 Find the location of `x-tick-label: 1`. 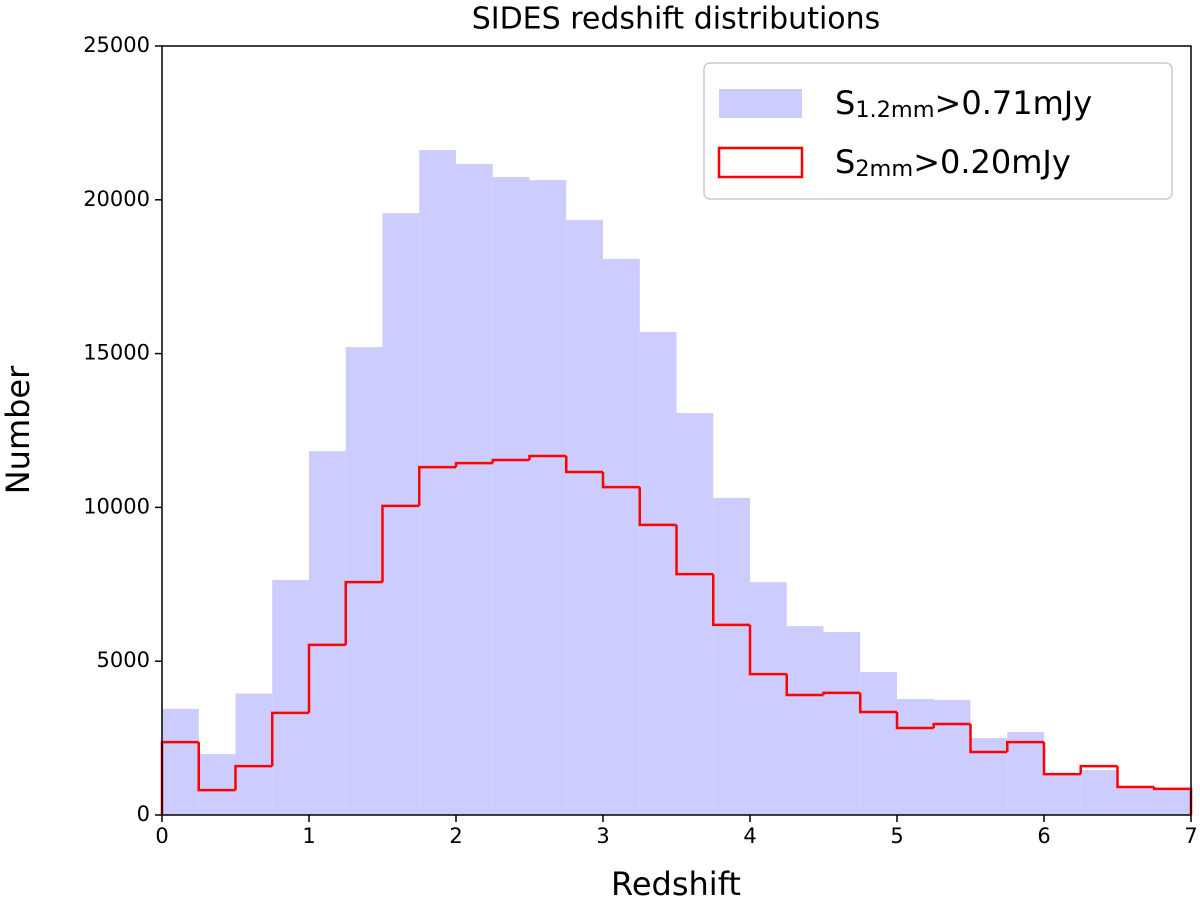

x-tick-label: 1 is located at coordinates (308, 836).